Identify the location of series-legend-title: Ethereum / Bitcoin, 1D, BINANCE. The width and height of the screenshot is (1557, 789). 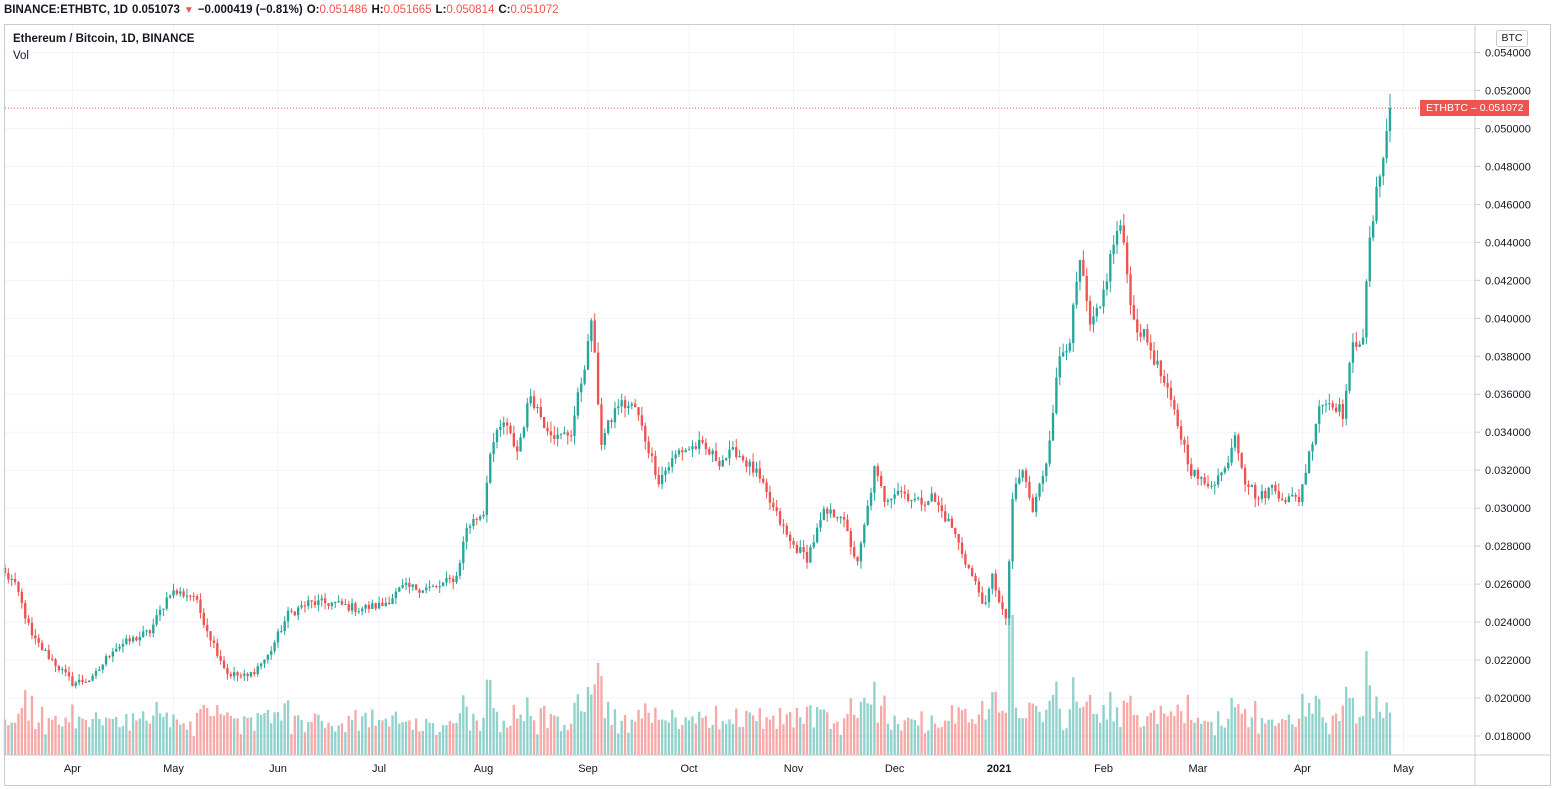
(104, 39).